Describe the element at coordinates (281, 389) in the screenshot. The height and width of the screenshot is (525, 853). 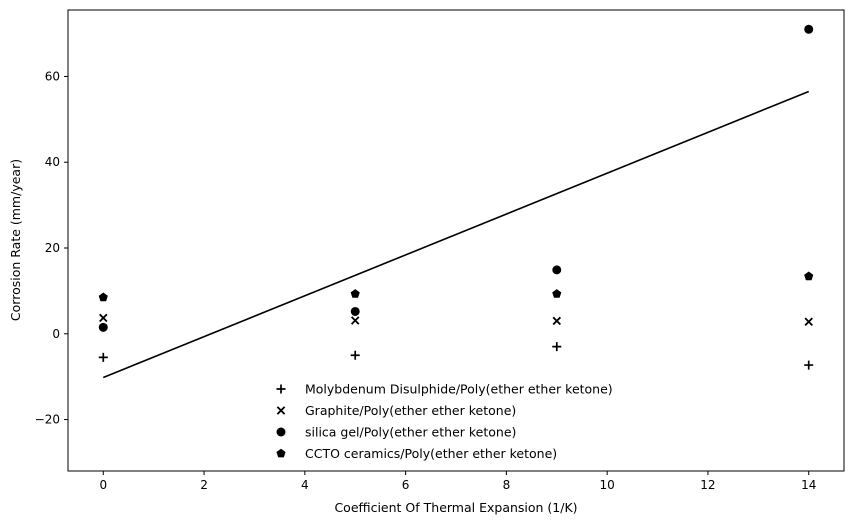
I see `legend-marker-plus` at that location.